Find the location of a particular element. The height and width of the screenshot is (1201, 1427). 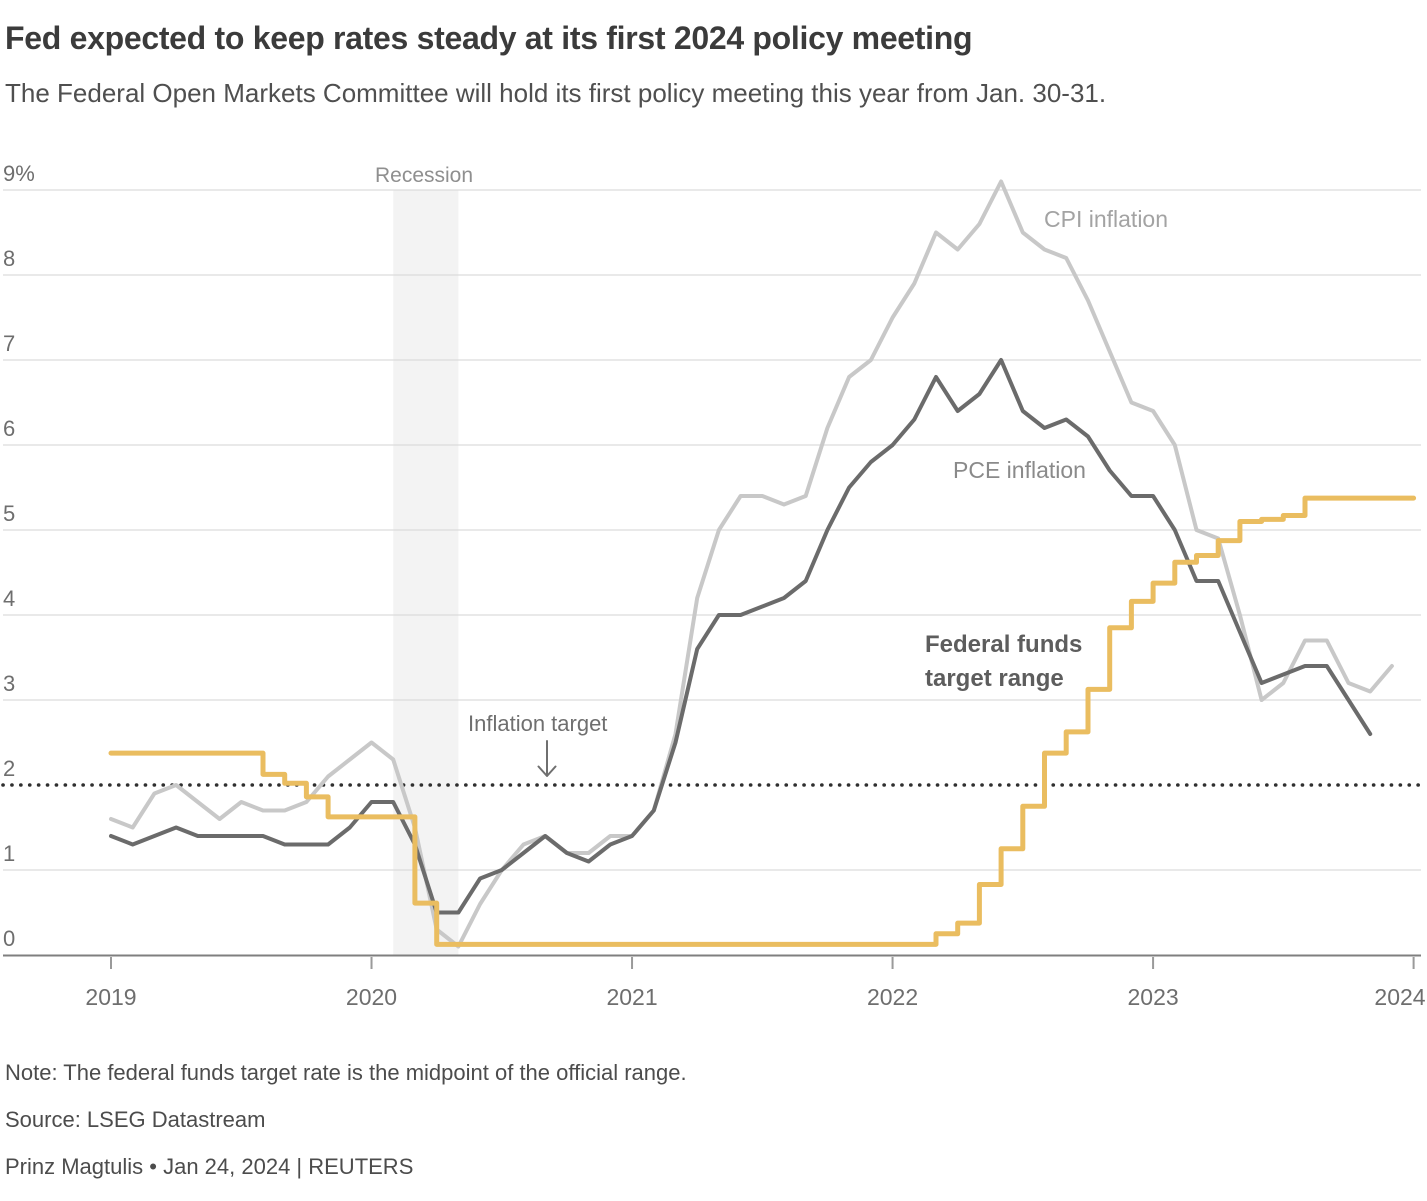

recession-band is located at coordinates (426, 572).